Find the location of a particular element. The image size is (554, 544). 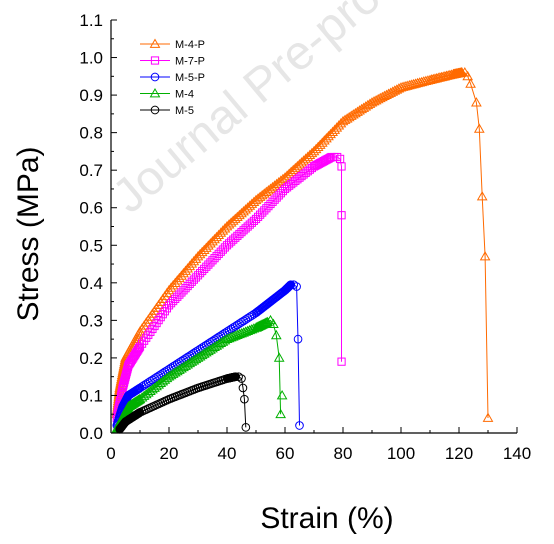

legend-label: M-4 is located at coordinates (184, 95).